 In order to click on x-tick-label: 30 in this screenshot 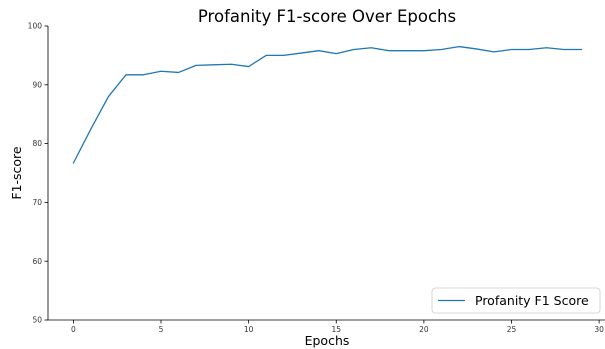, I will do `click(599, 329)`.